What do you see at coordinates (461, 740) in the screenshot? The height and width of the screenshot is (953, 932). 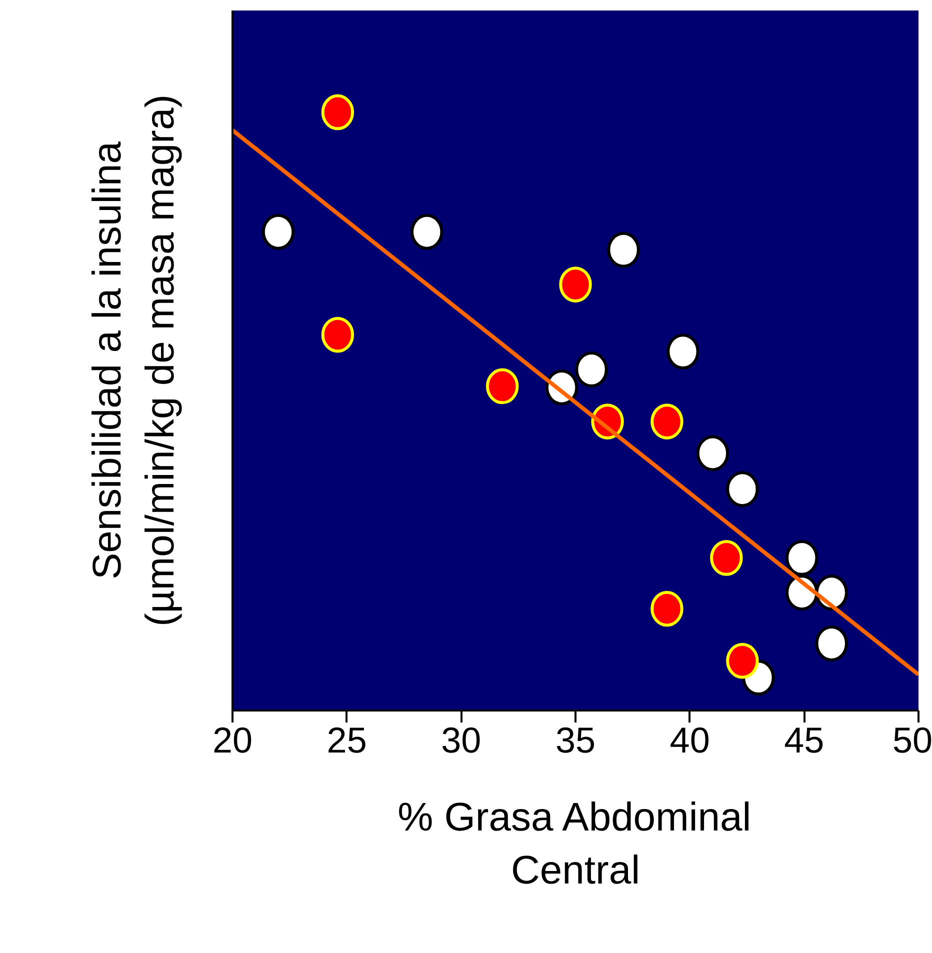 I see `x-tick-label: 30` at bounding box center [461, 740].